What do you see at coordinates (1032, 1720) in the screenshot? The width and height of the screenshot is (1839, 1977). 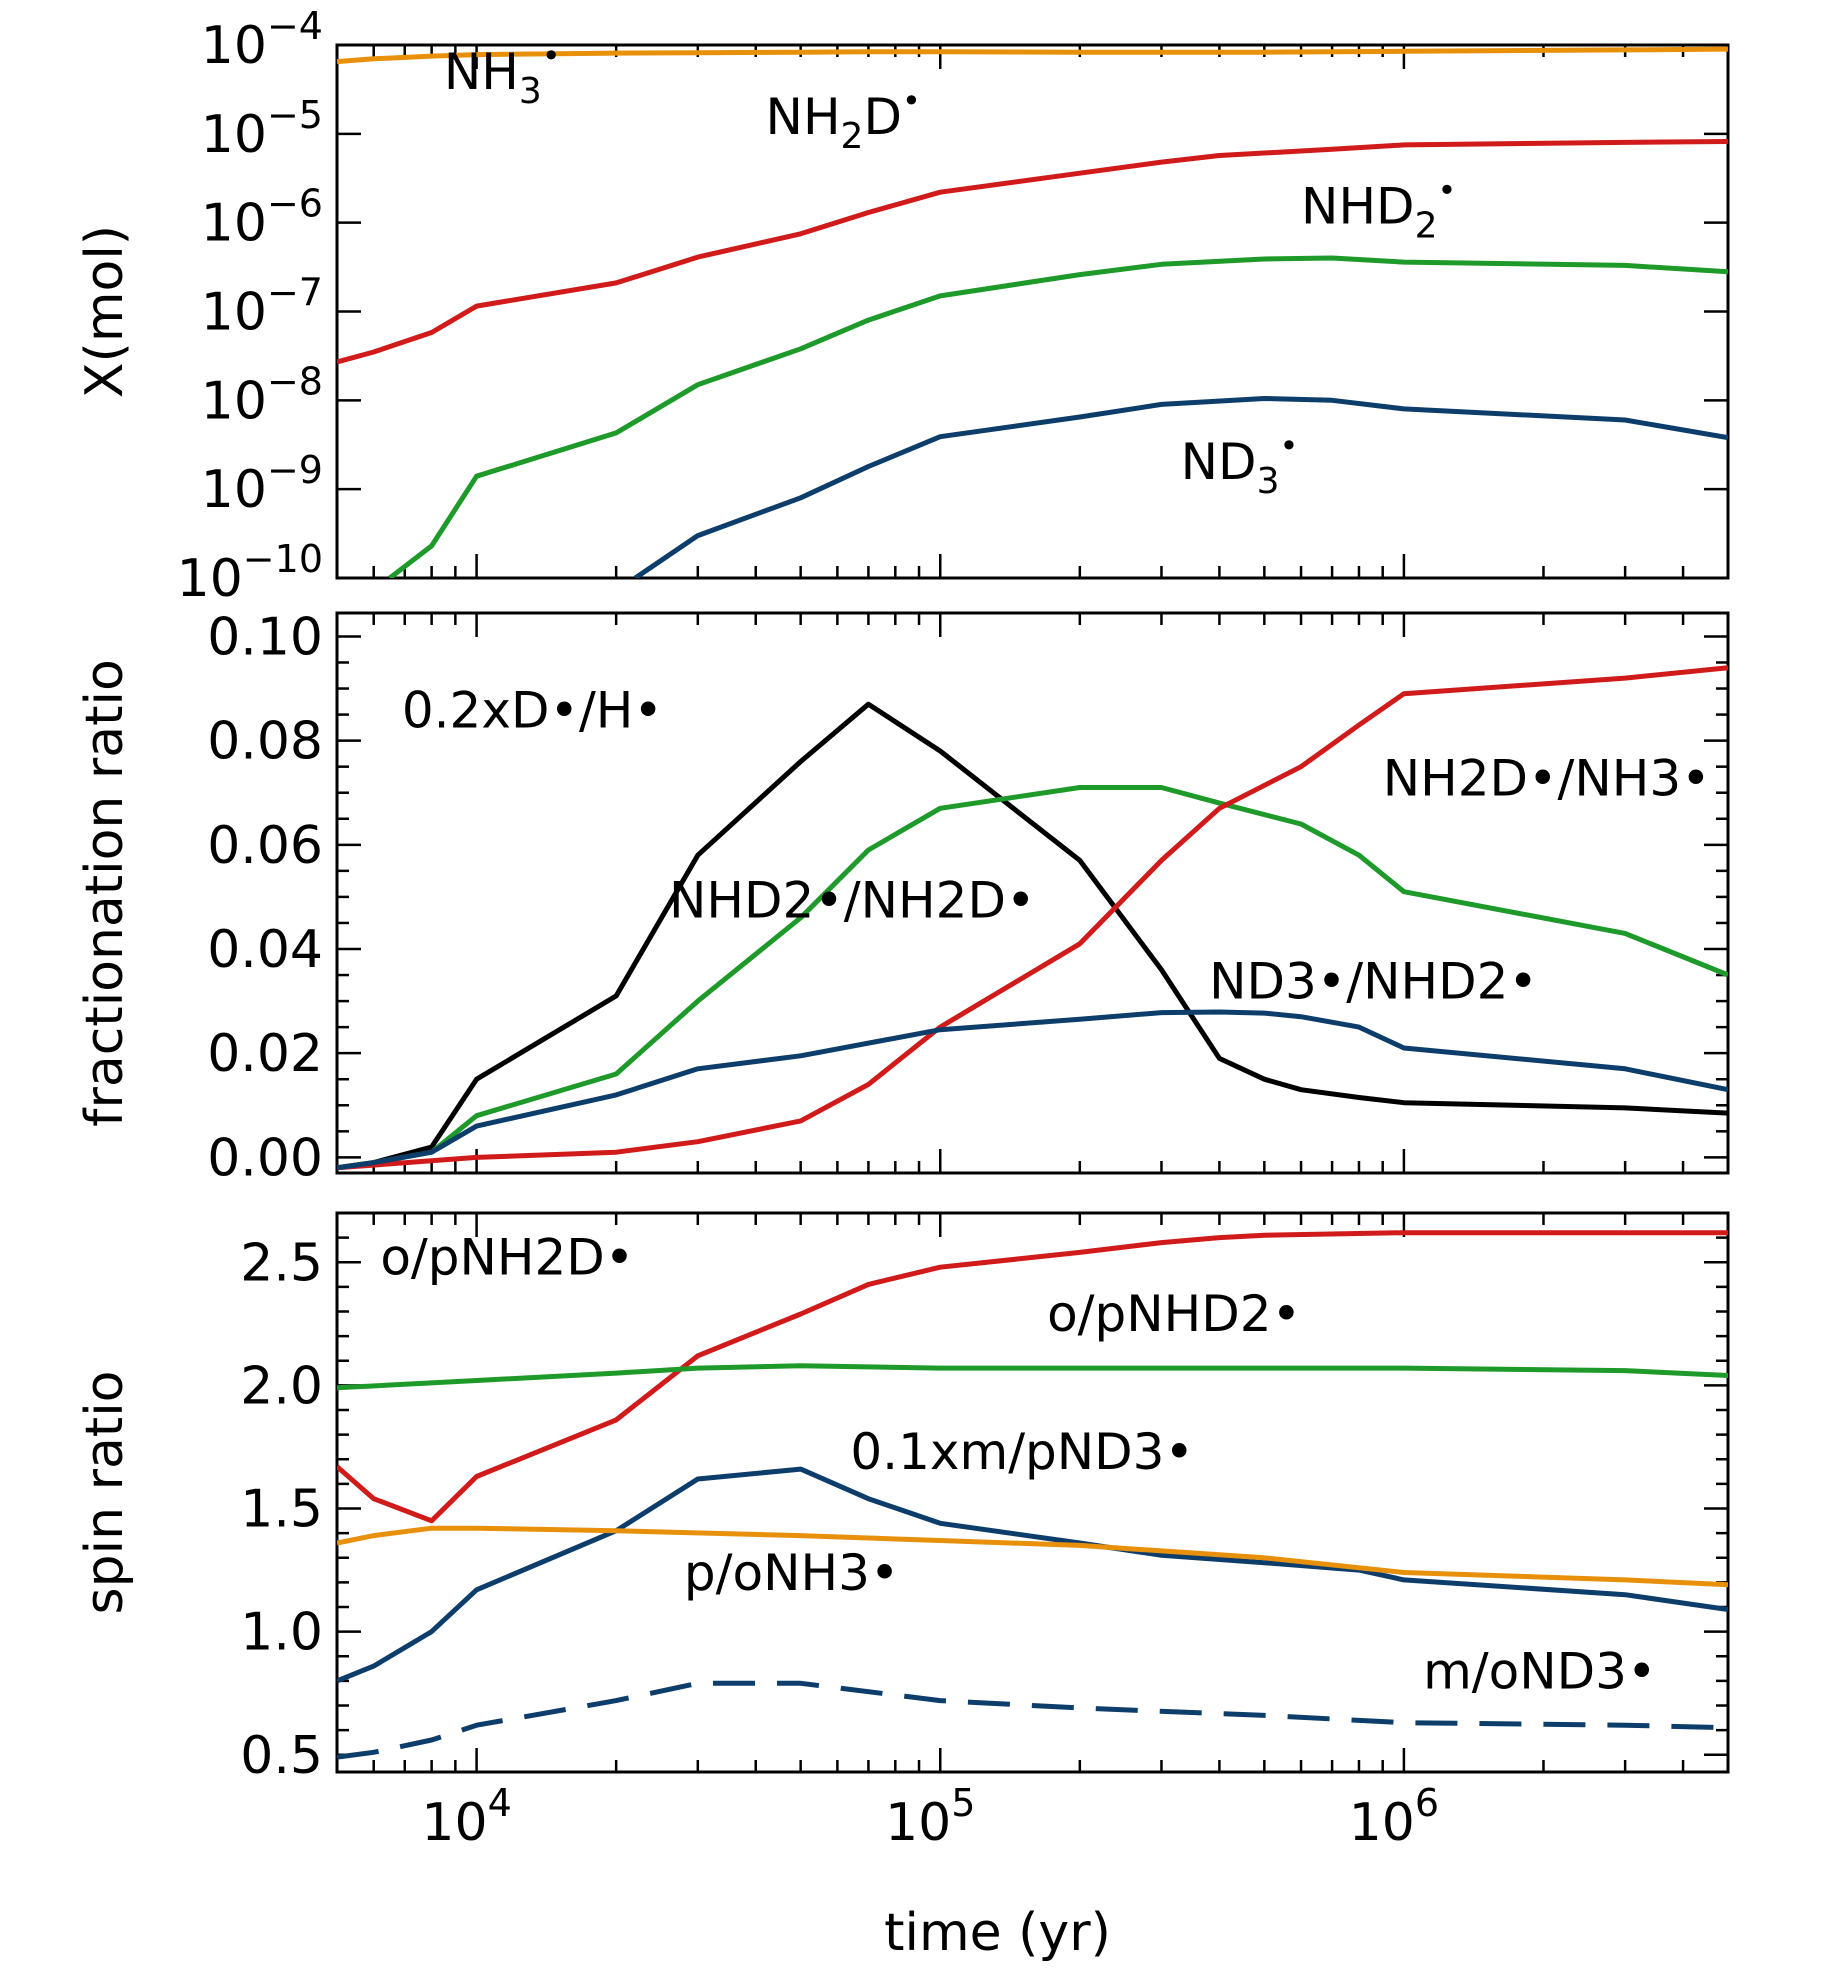 I see `series-line-m-ond3` at bounding box center [1032, 1720].